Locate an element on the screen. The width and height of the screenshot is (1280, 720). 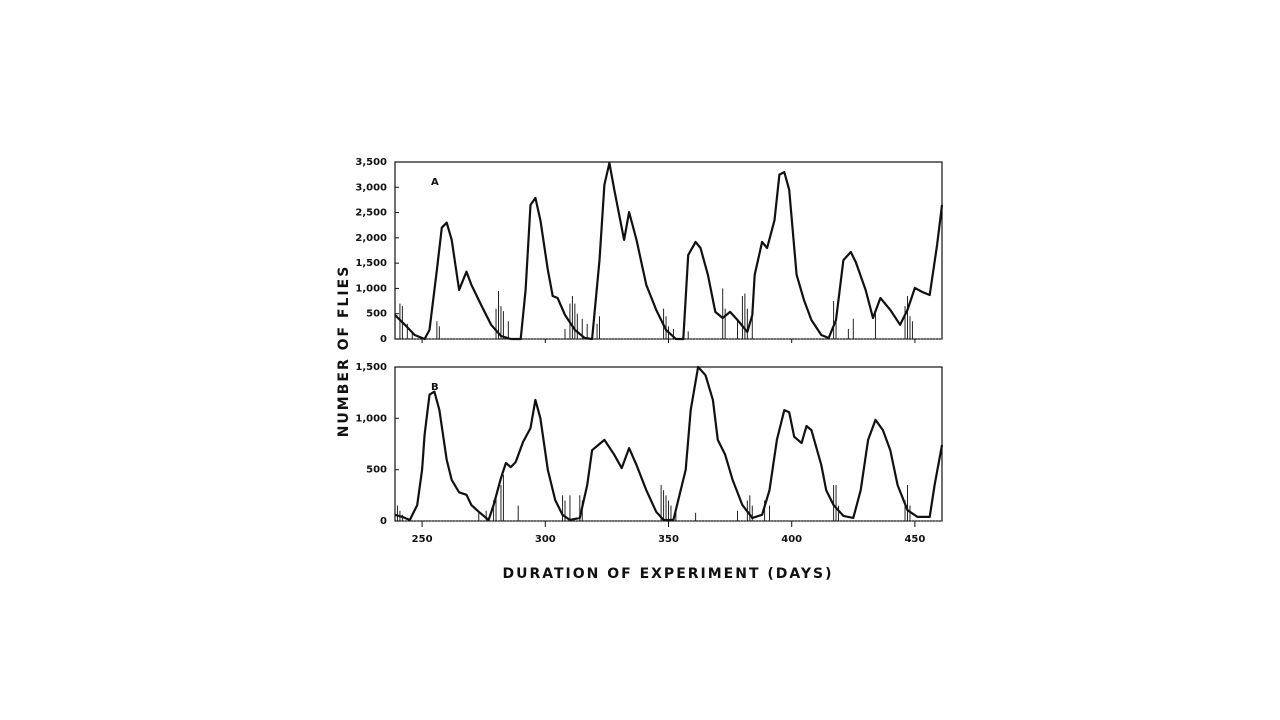
x-tick-label: 400 is located at coordinates (791, 539).